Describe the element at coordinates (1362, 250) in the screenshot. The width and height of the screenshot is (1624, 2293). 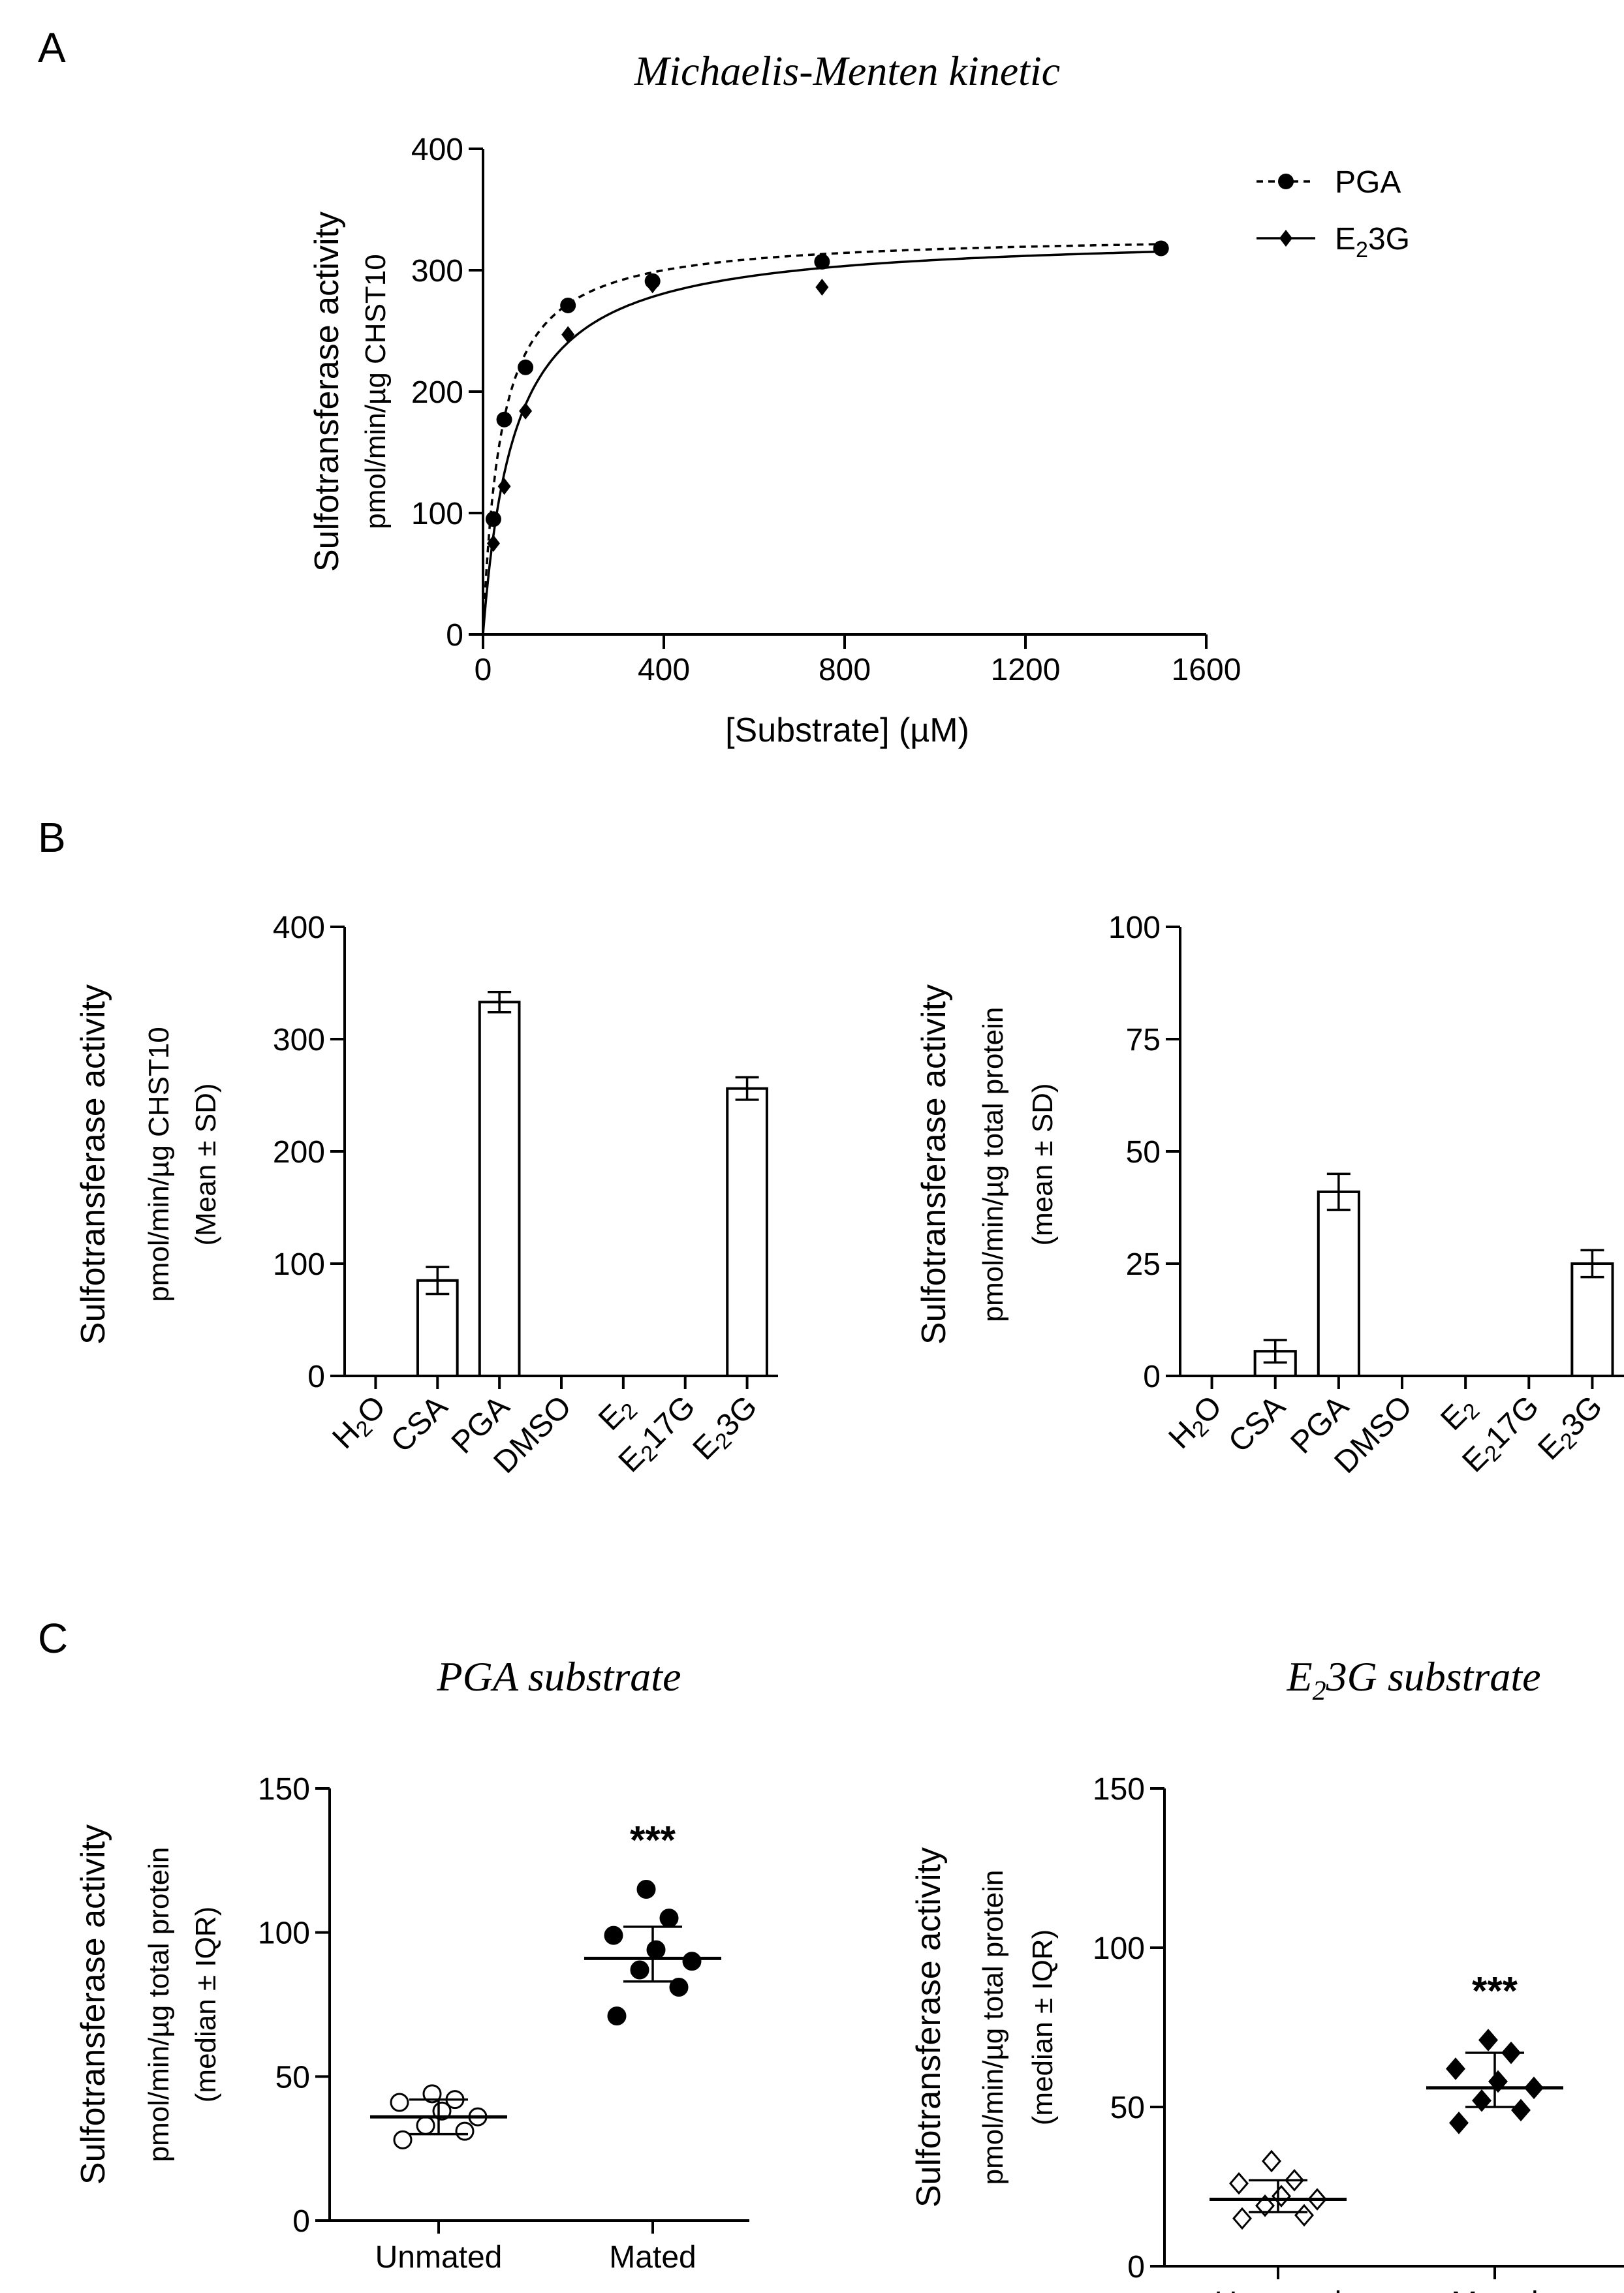
I see `legend-label-sub: 2` at that location.